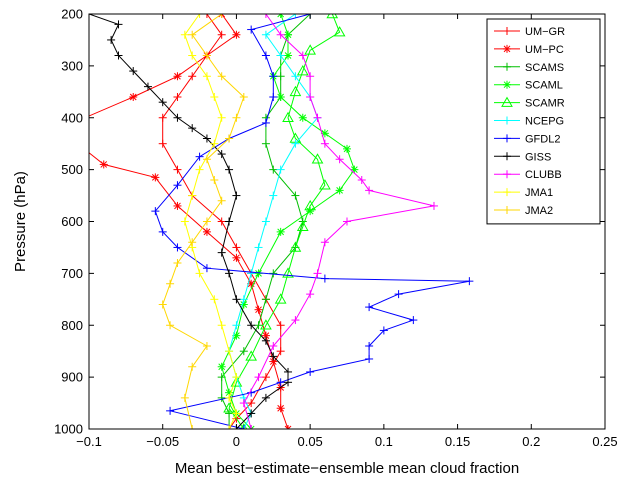 The height and width of the screenshot is (487, 632). What do you see at coordinates (72, 325) in the screenshot?
I see `y-tick-label: 800` at bounding box center [72, 325].